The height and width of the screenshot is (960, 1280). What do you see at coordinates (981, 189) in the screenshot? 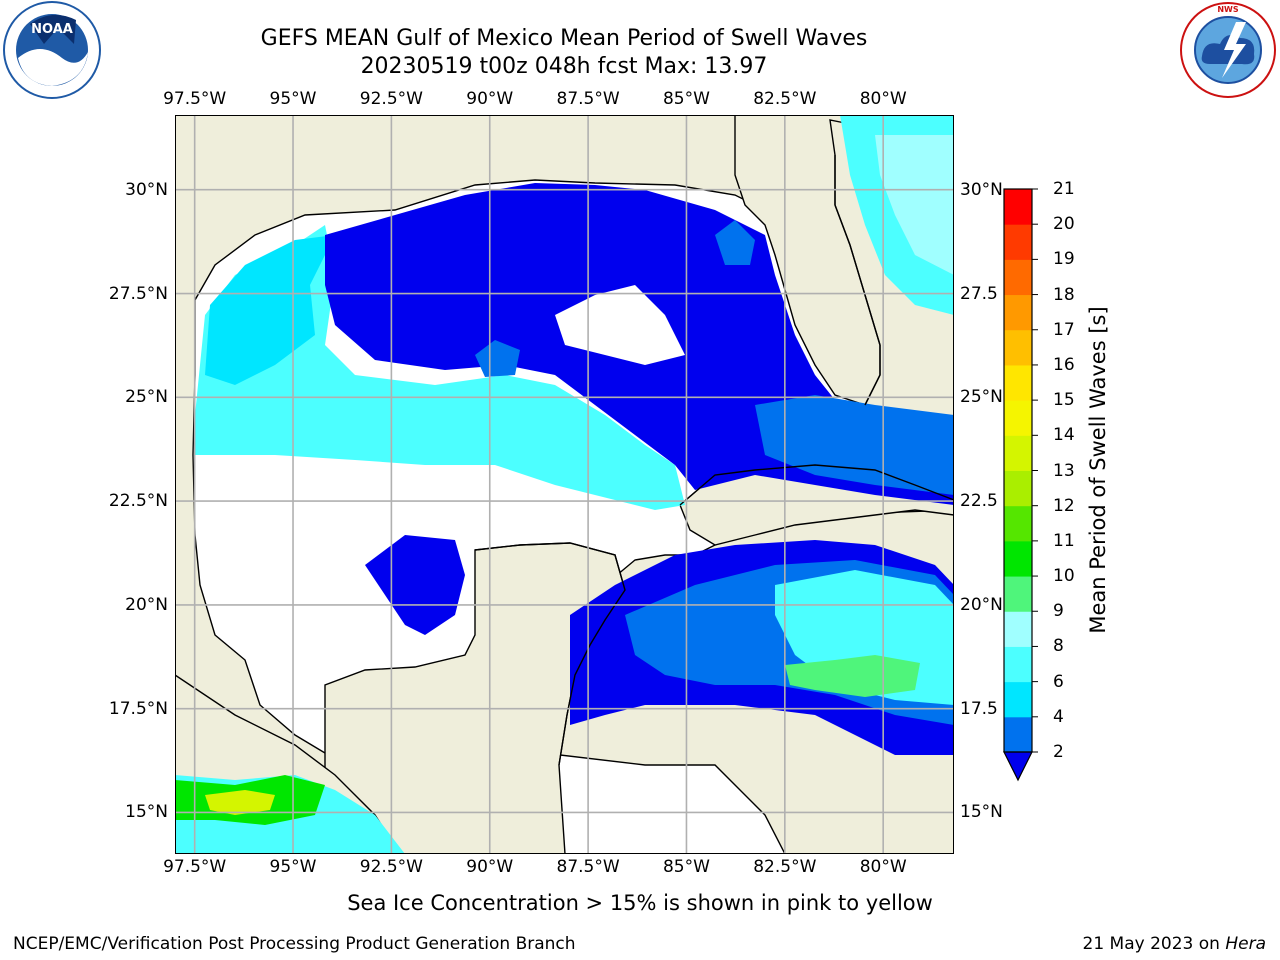
I see `latitude-label-right: 30°N` at bounding box center [981, 189].